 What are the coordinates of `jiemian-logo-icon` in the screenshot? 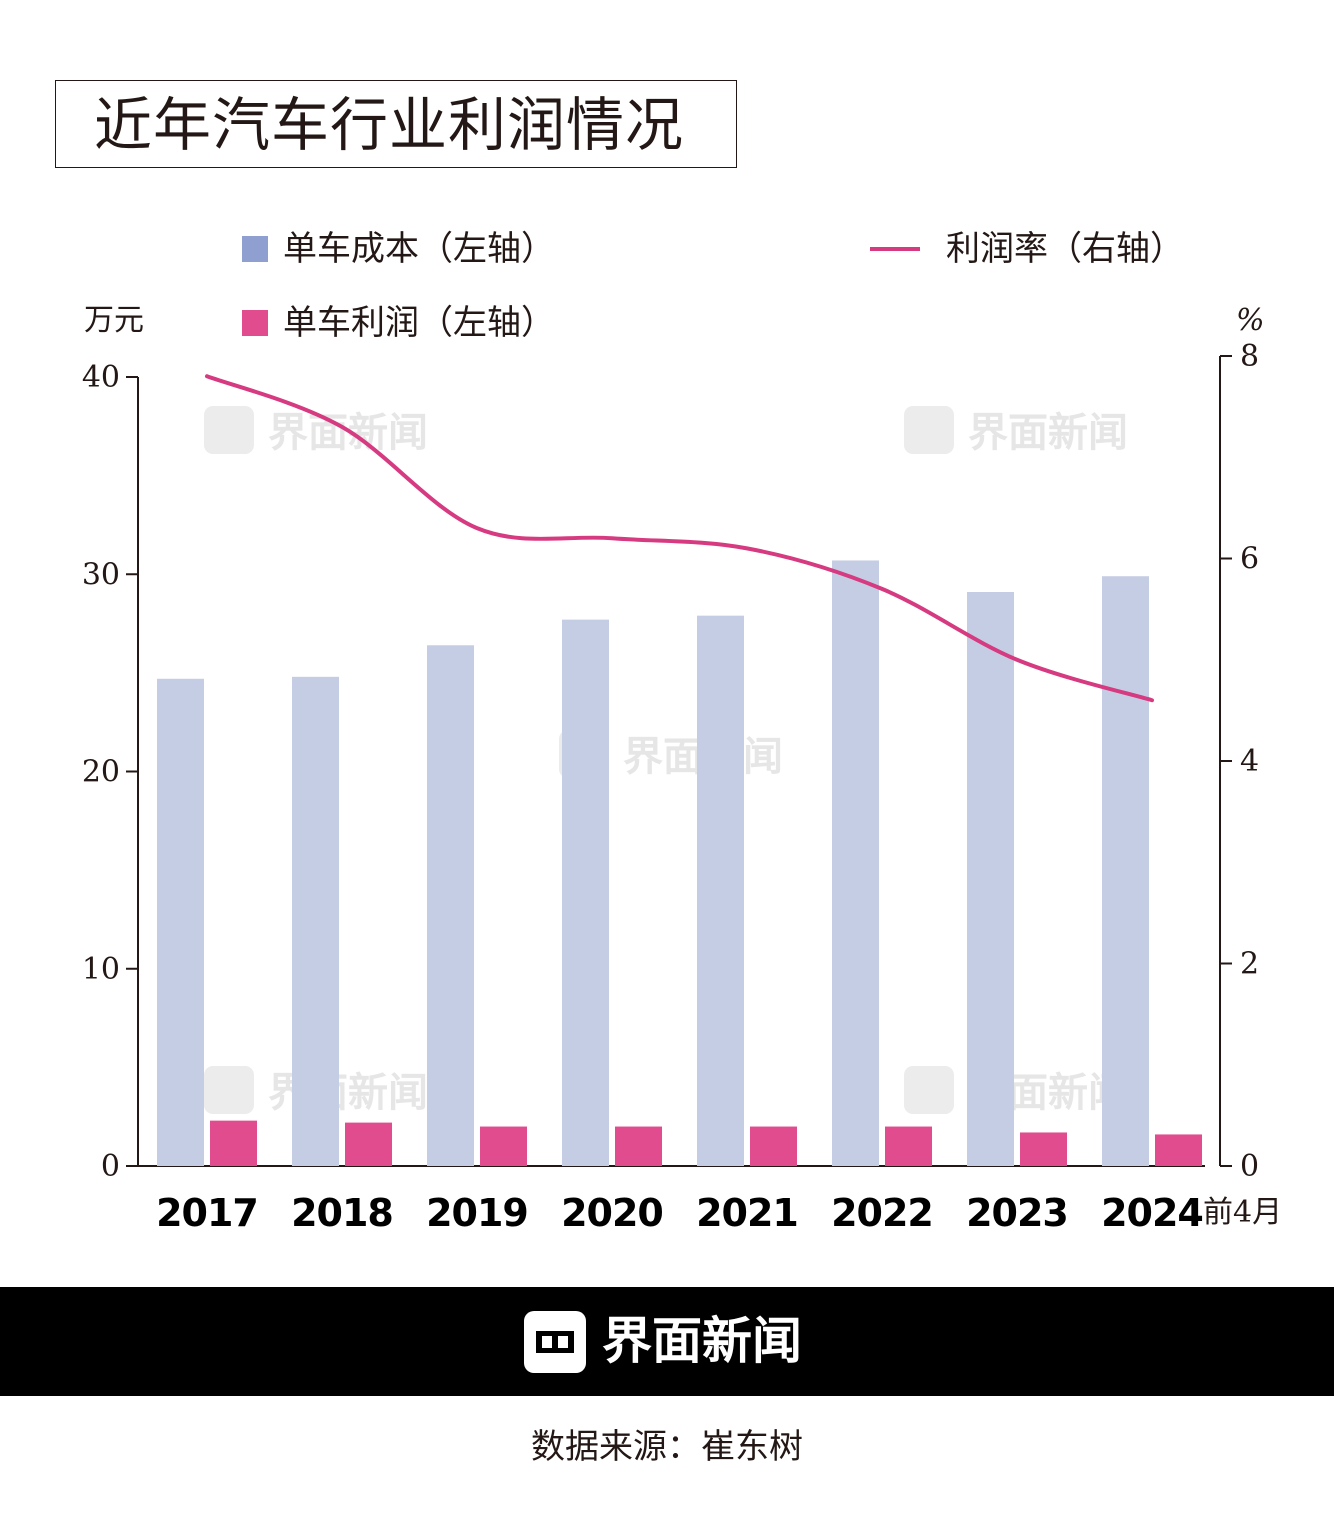 It's located at (555, 1342).